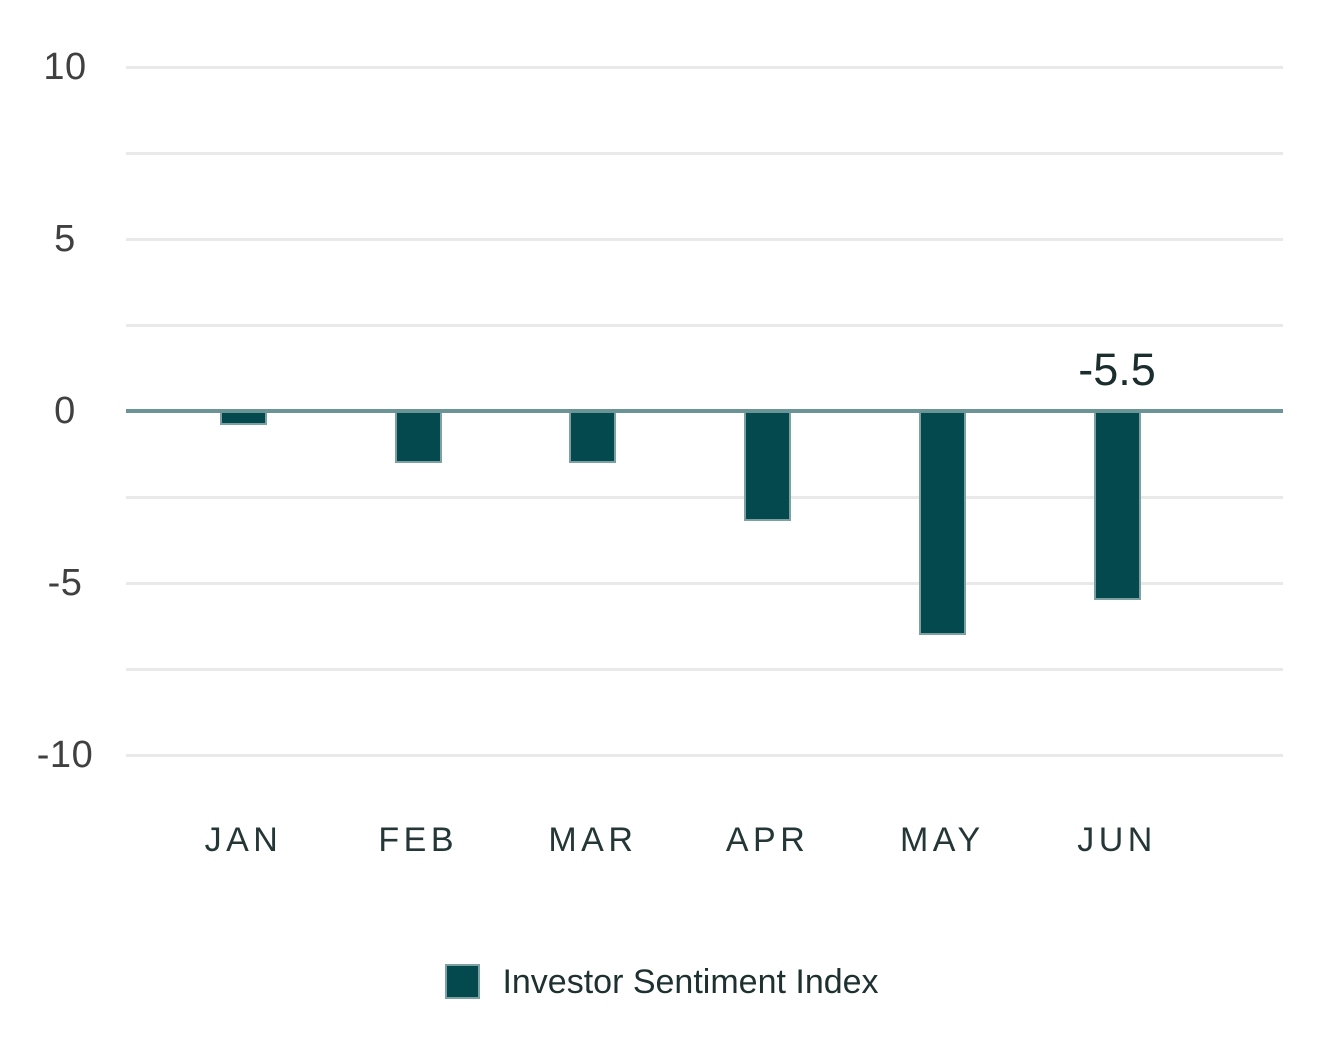  What do you see at coordinates (65, 755) in the screenshot?
I see `y-axis-tick-label: -10` at bounding box center [65, 755].